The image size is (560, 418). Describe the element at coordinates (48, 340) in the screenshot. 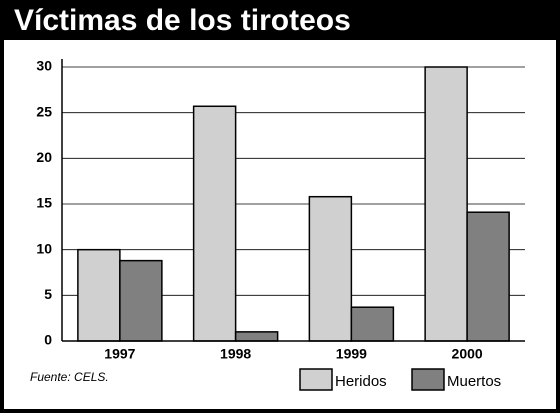

I see `y-tick-label: 0` at that location.